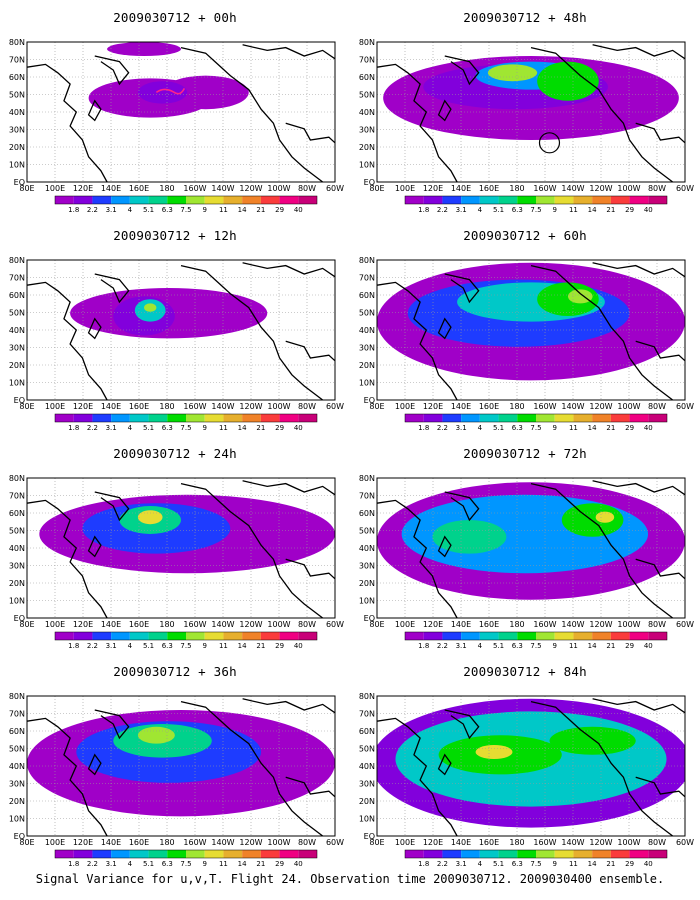 The width and height of the screenshot is (700, 900). Describe the element at coordinates (525, 671) in the screenshot. I see `panel-title: 2009030712 + 84h` at that location.